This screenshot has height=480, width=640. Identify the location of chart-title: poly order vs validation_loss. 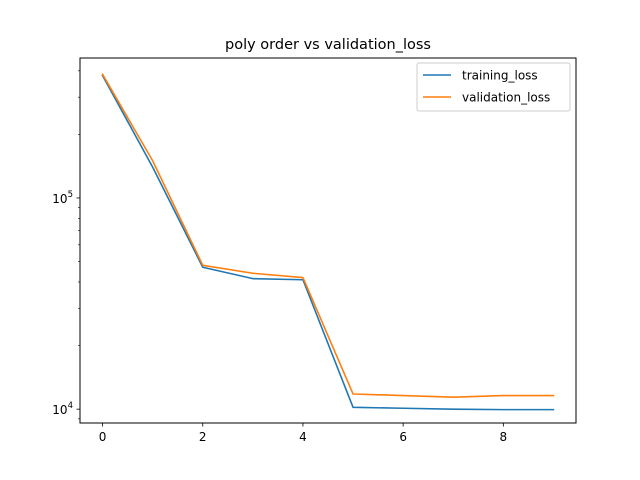
(328, 45).